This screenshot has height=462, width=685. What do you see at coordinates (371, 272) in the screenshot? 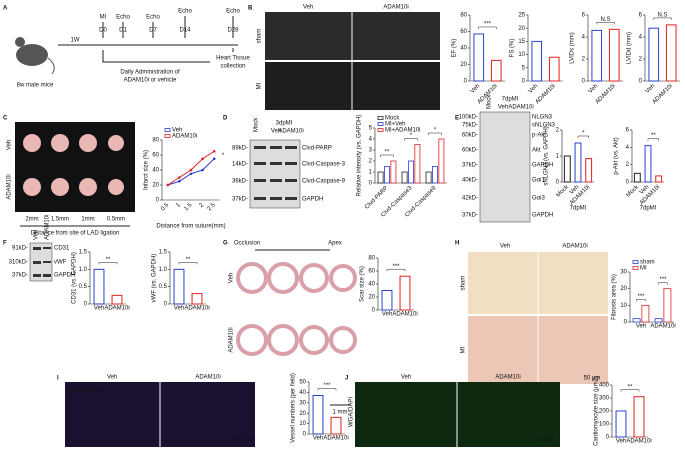
I see `y-tick-label: 60` at bounding box center [371, 272].